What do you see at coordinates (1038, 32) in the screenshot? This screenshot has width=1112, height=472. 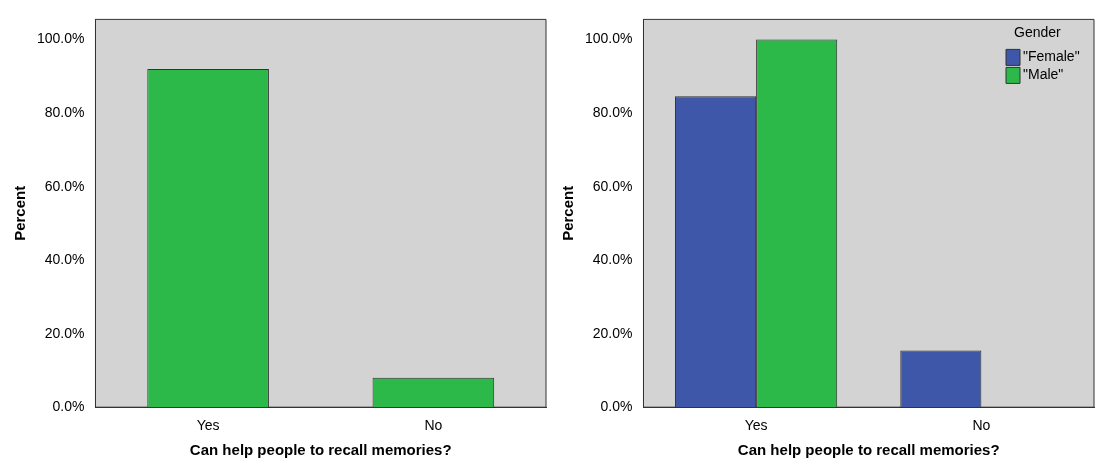 I see `legend-title: Gender` at bounding box center [1038, 32].